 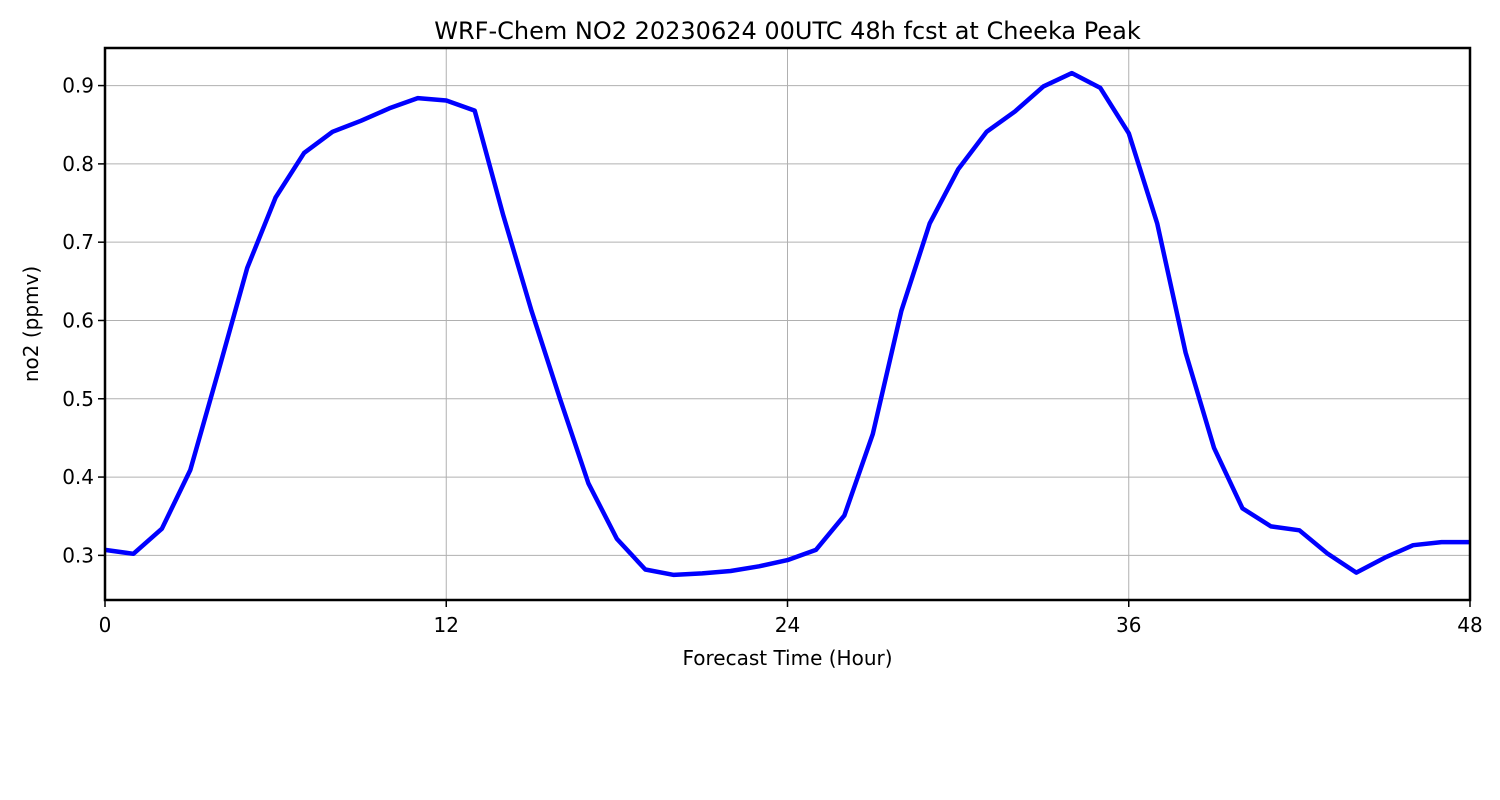 I want to click on y-tick-label: 0.9, so click(x=78, y=86).